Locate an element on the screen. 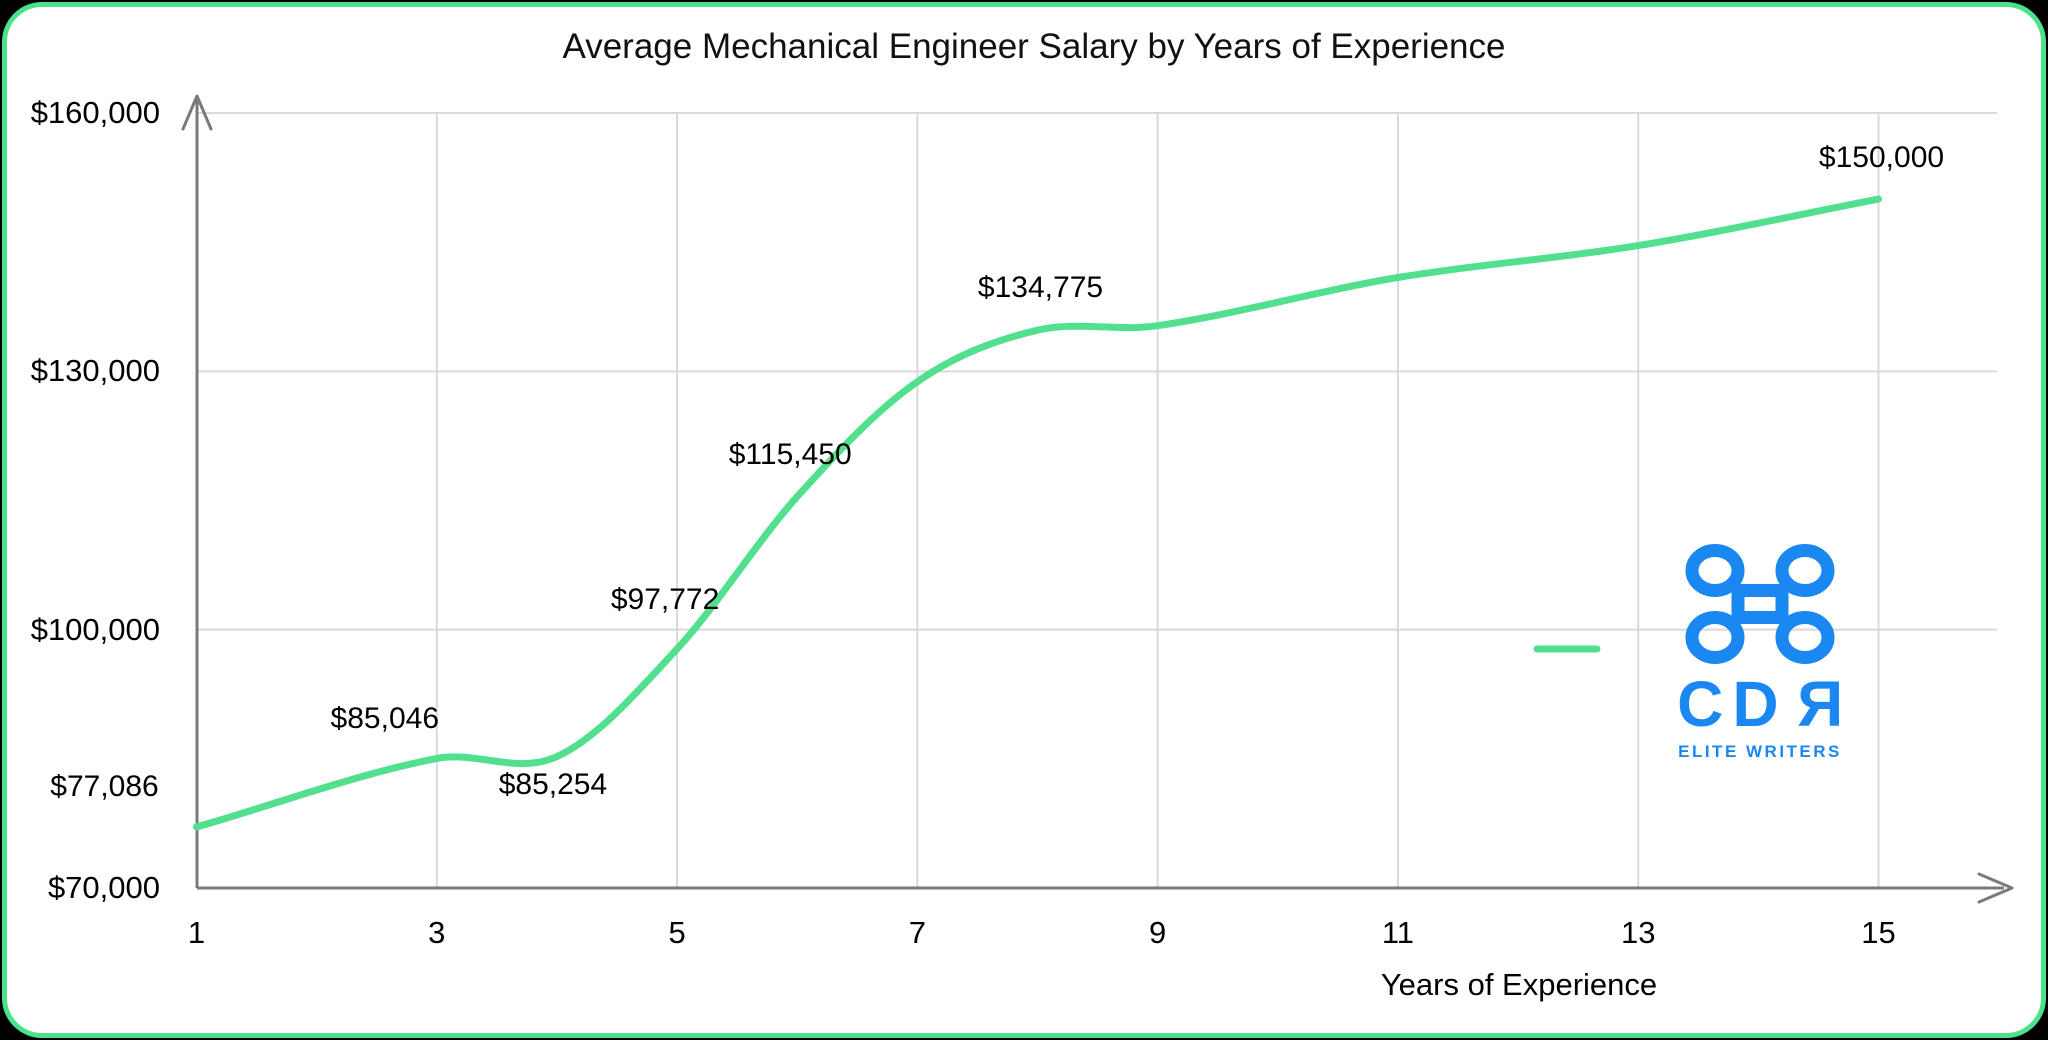  x-axis-arrow-icon is located at coordinates (1995, 888).